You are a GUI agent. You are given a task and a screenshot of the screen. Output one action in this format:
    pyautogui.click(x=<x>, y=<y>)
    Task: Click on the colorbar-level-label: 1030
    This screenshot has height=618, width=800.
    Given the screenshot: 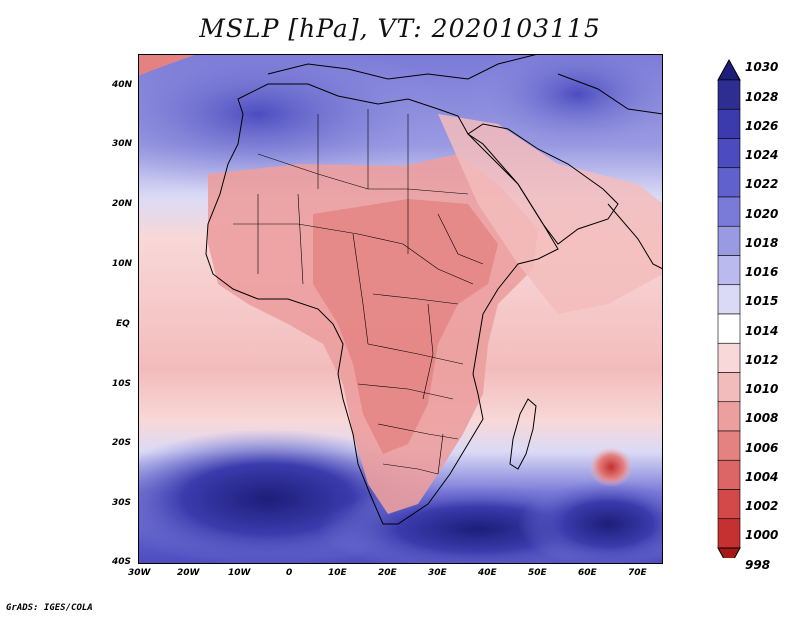 What is the action you would take?
    pyautogui.click(x=762, y=67)
    